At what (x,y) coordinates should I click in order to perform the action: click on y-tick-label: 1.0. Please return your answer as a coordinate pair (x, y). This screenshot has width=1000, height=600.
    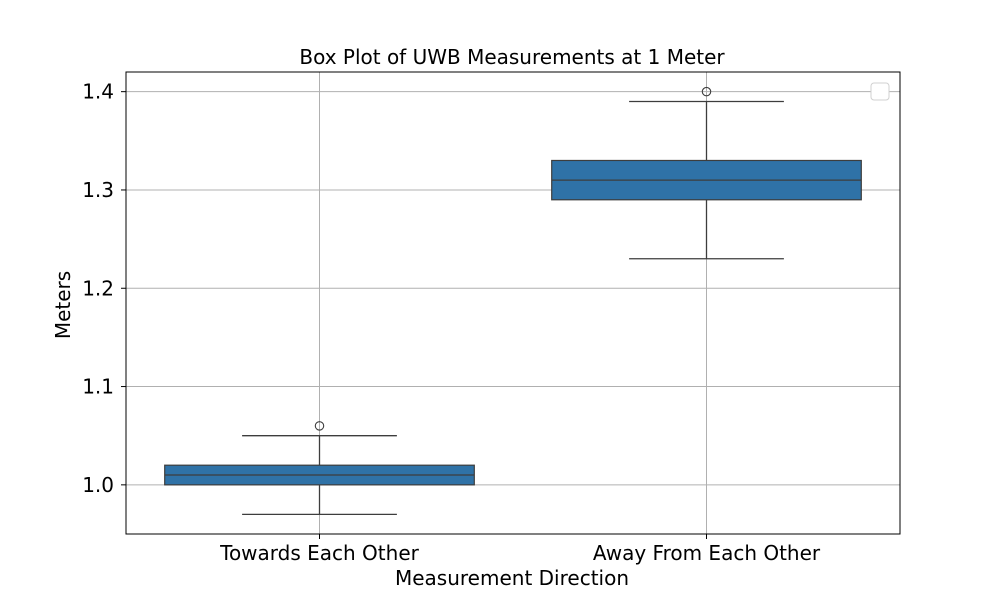
    Looking at the image, I should click on (98, 485).